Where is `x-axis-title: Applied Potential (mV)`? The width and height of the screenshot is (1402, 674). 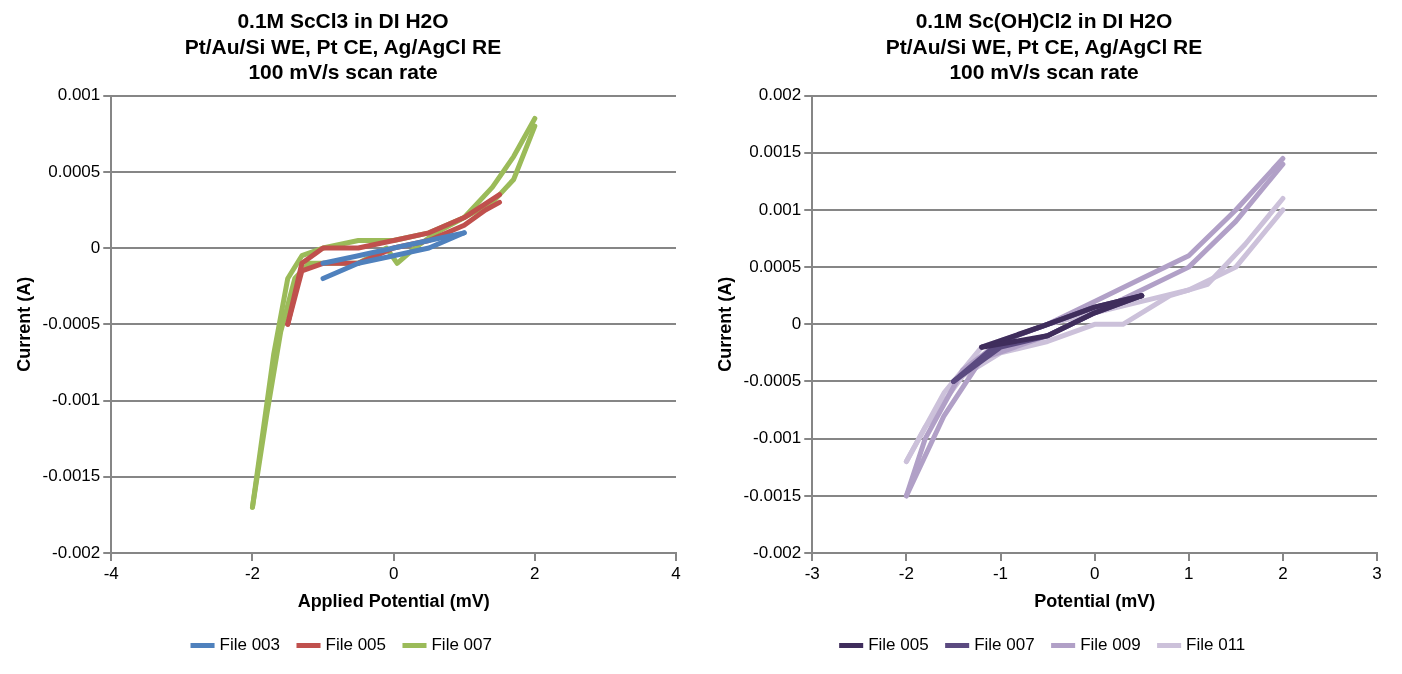
x-axis-title: Applied Potential (mV) is located at coordinates (393, 601).